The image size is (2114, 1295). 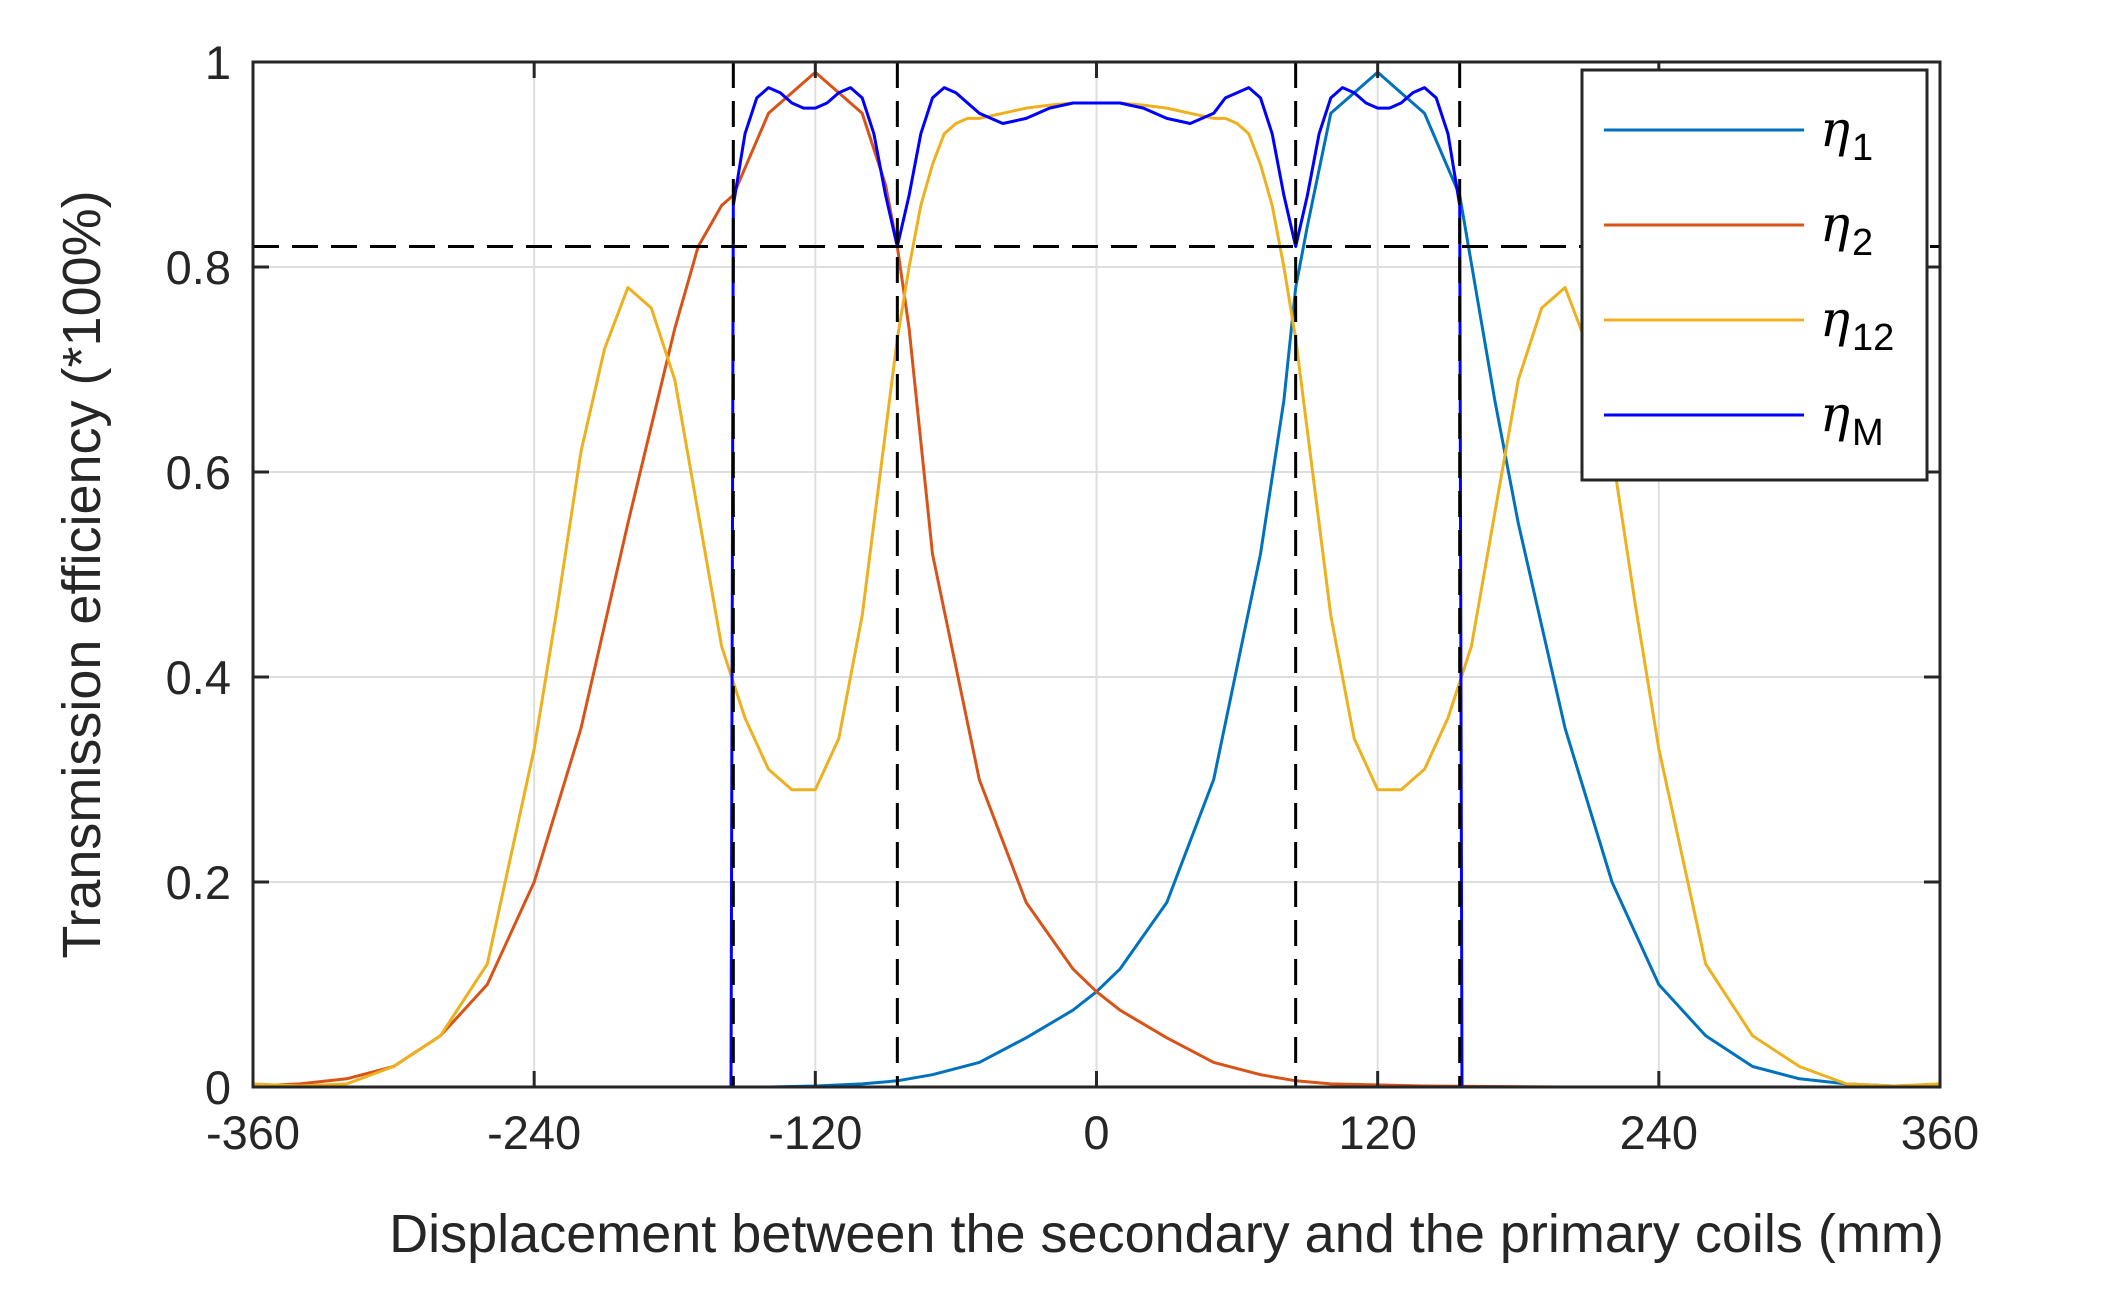 What do you see at coordinates (198, 472) in the screenshot?
I see `y-tick-label: 0.6` at bounding box center [198, 472].